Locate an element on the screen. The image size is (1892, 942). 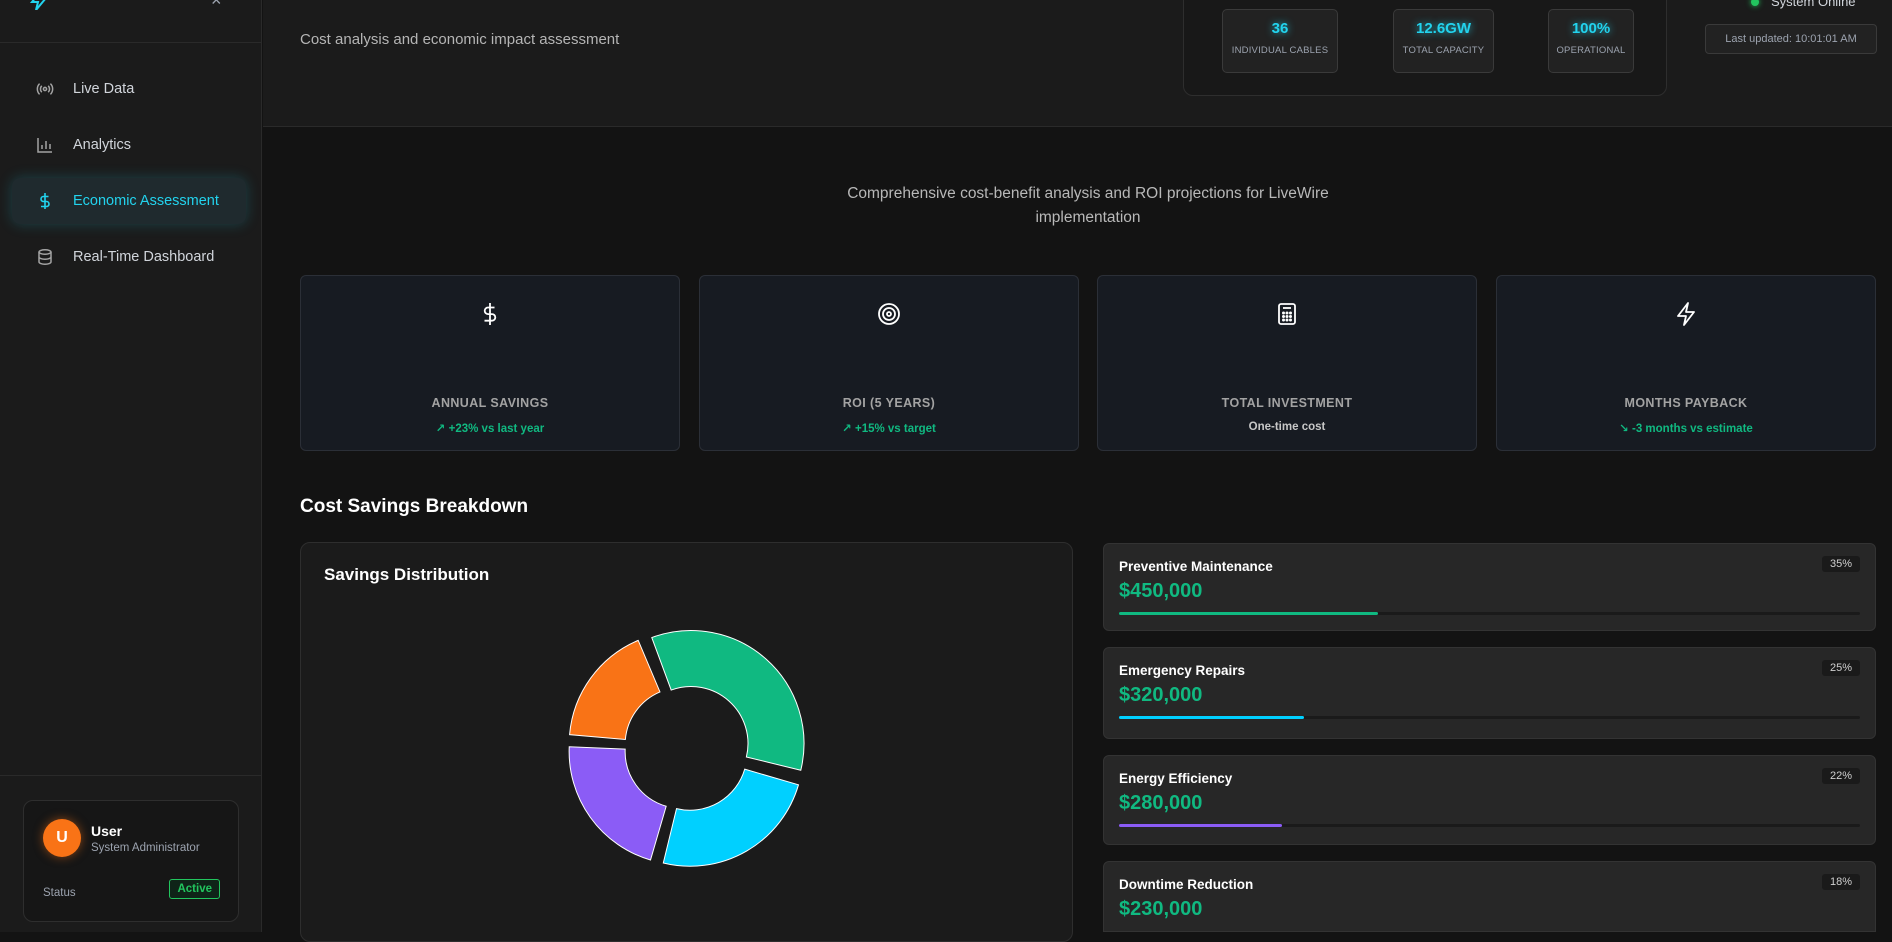
stat-label: OPERATIONAL is located at coordinates (1591, 50).